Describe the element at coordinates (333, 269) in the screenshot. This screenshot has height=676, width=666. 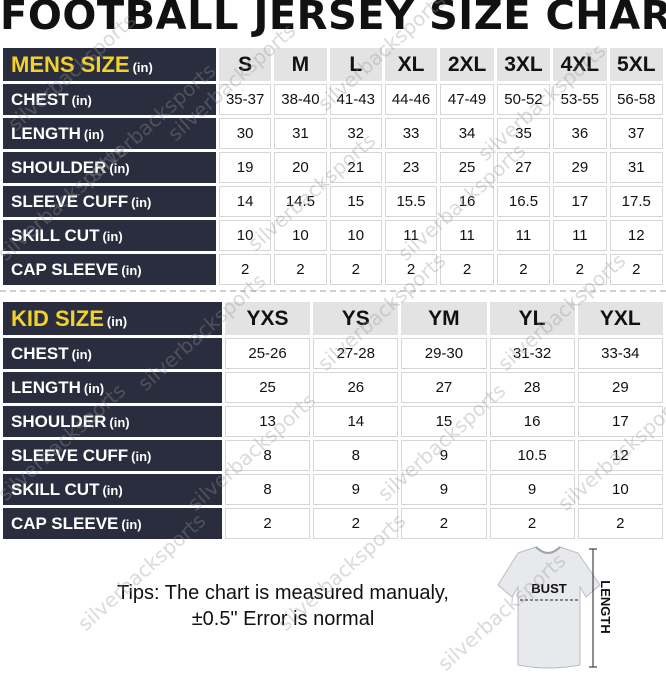
I see `size-row: CAP SLEEVE (in) 2 2 2 2 2 2 2 2` at that location.